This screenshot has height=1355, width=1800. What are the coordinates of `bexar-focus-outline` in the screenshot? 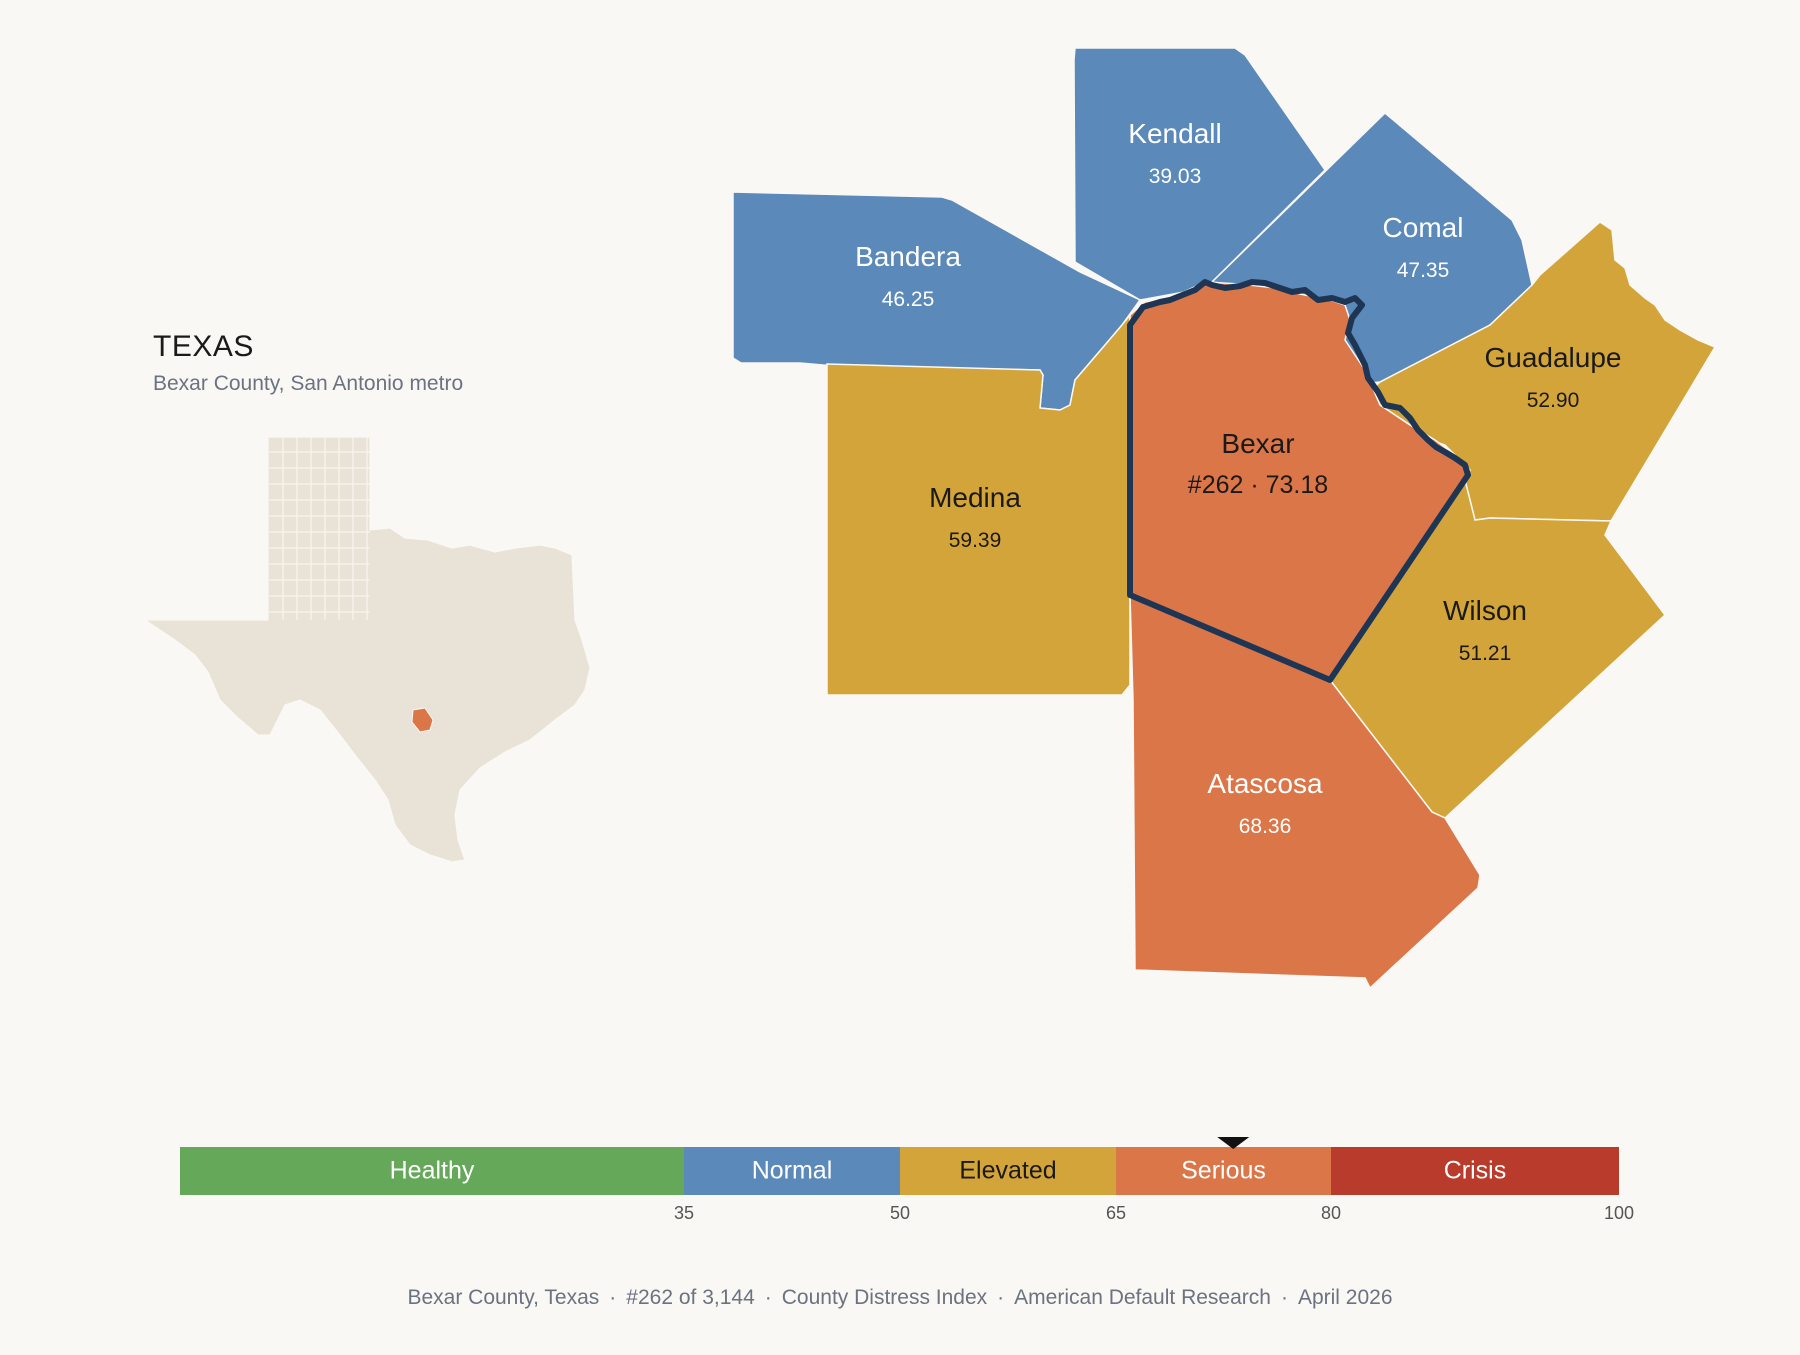 It's located at (1299, 481).